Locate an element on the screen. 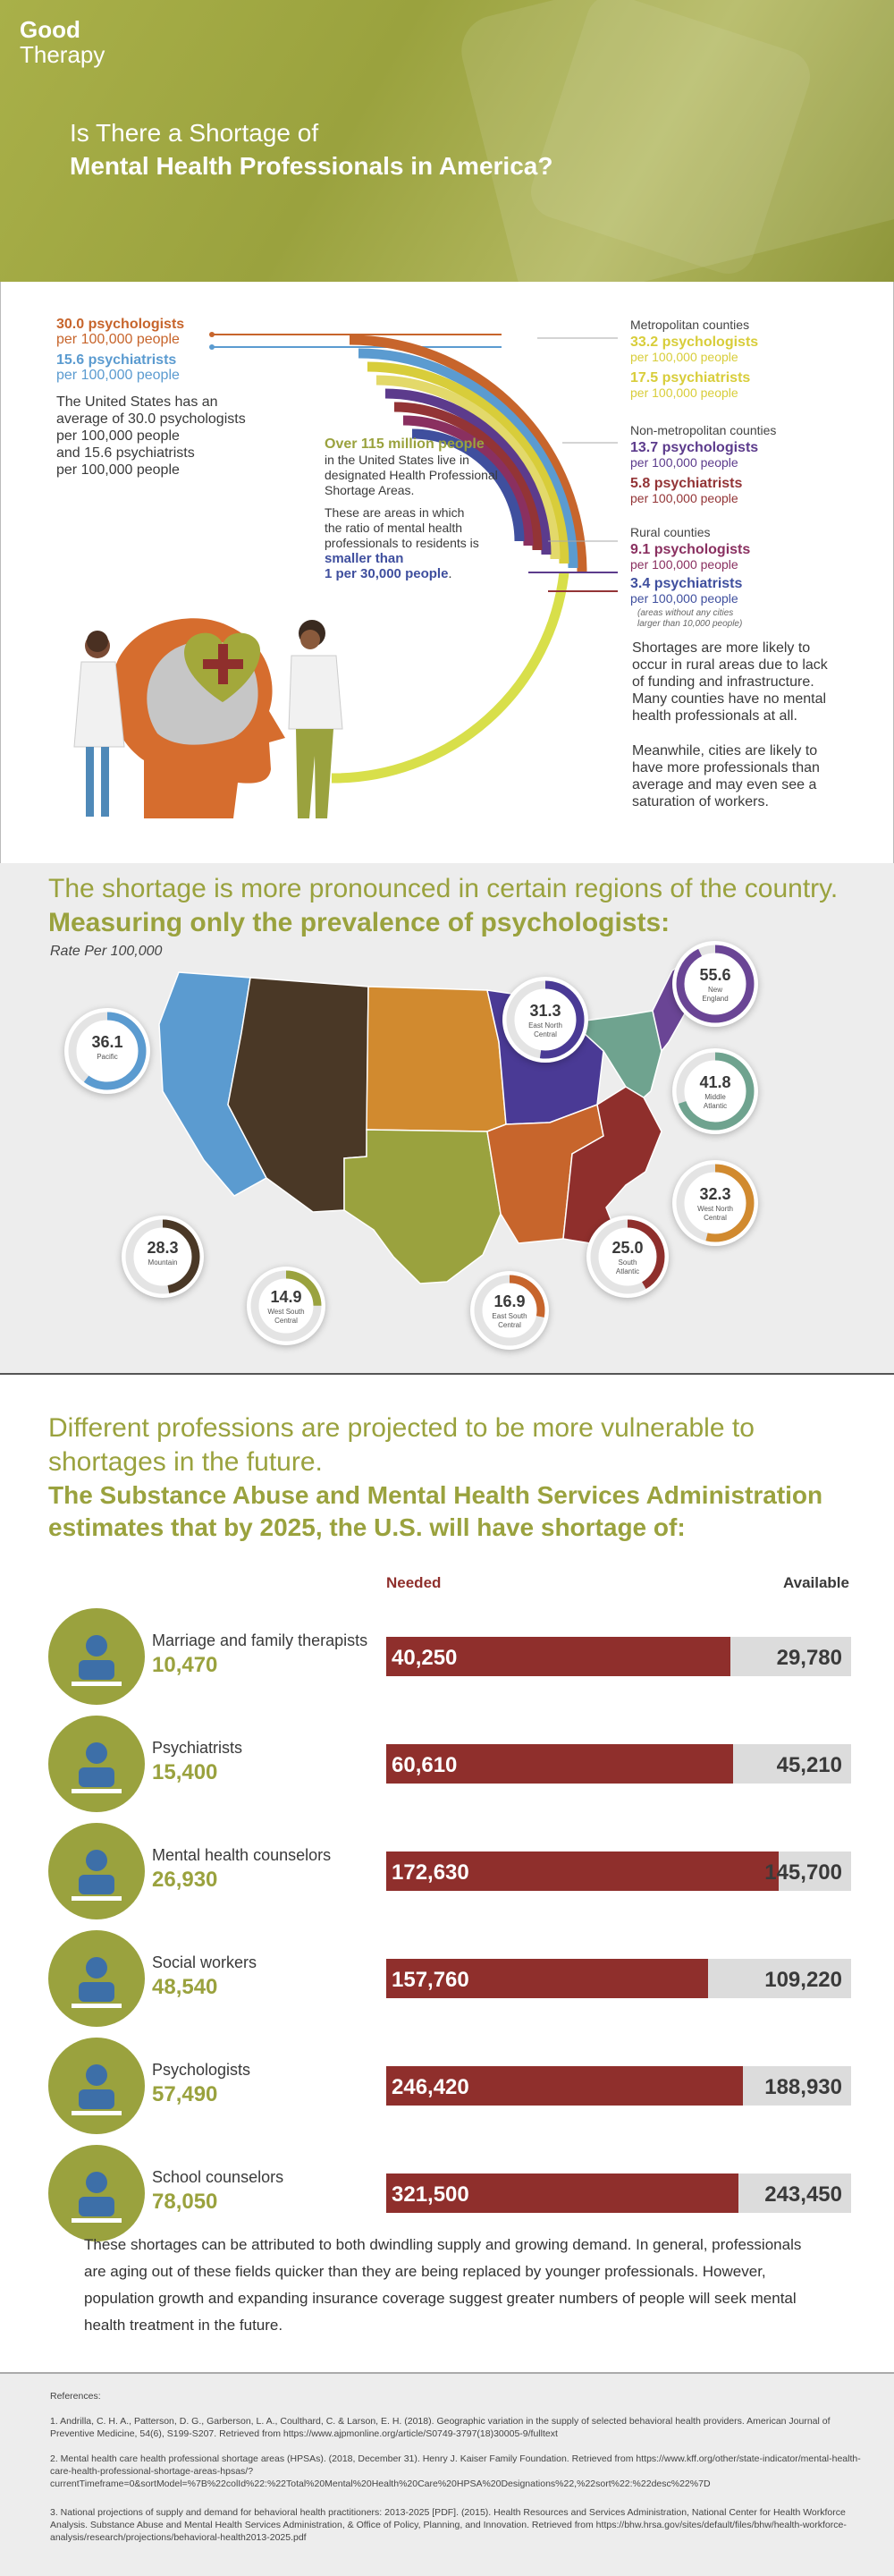 The width and height of the screenshot is (894, 2576). profession-name: Psychiatrists is located at coordinates (197, 1748).